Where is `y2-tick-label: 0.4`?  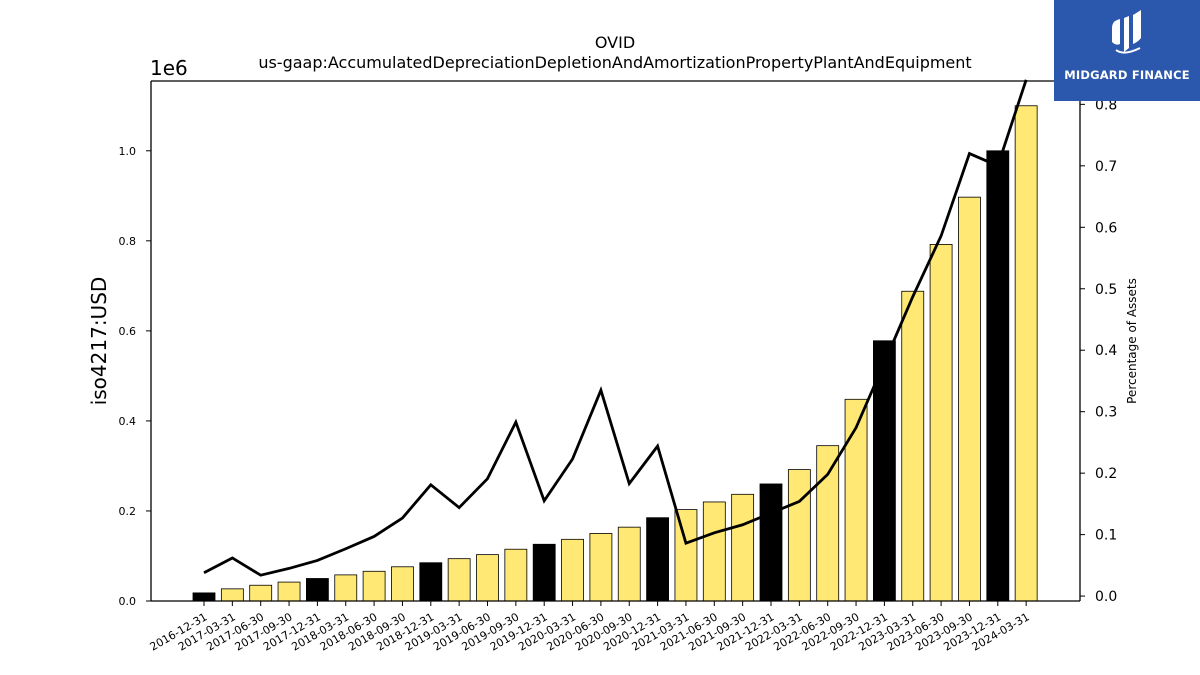
y2-tick-label: 0.4 is located at coordinates (1106, 351).